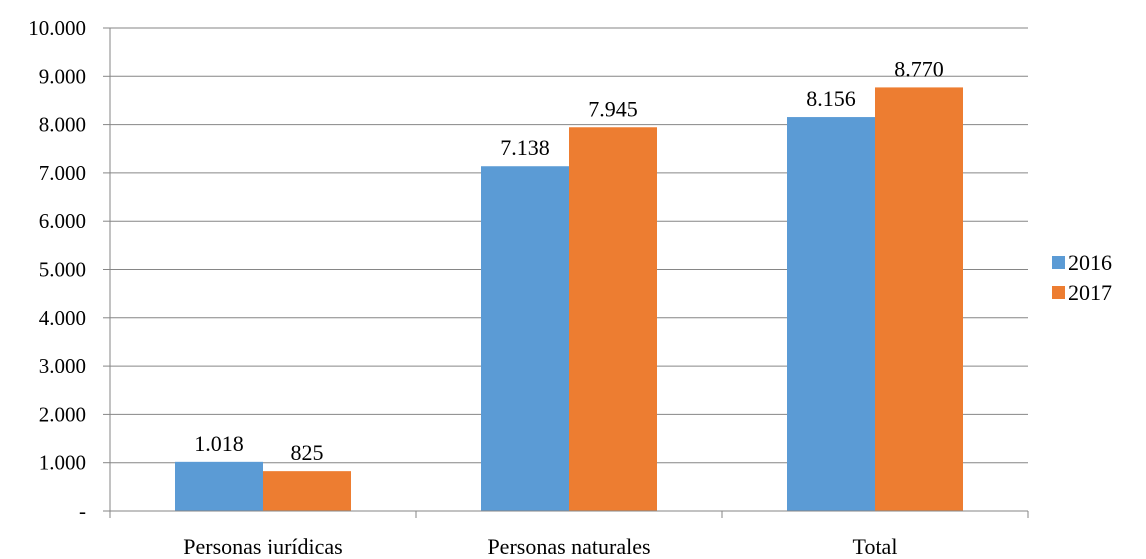  What do you see at coordinates (82, 511) in the screenshot?
I see `y-tick-label: -` at bounding box center [82, 511].